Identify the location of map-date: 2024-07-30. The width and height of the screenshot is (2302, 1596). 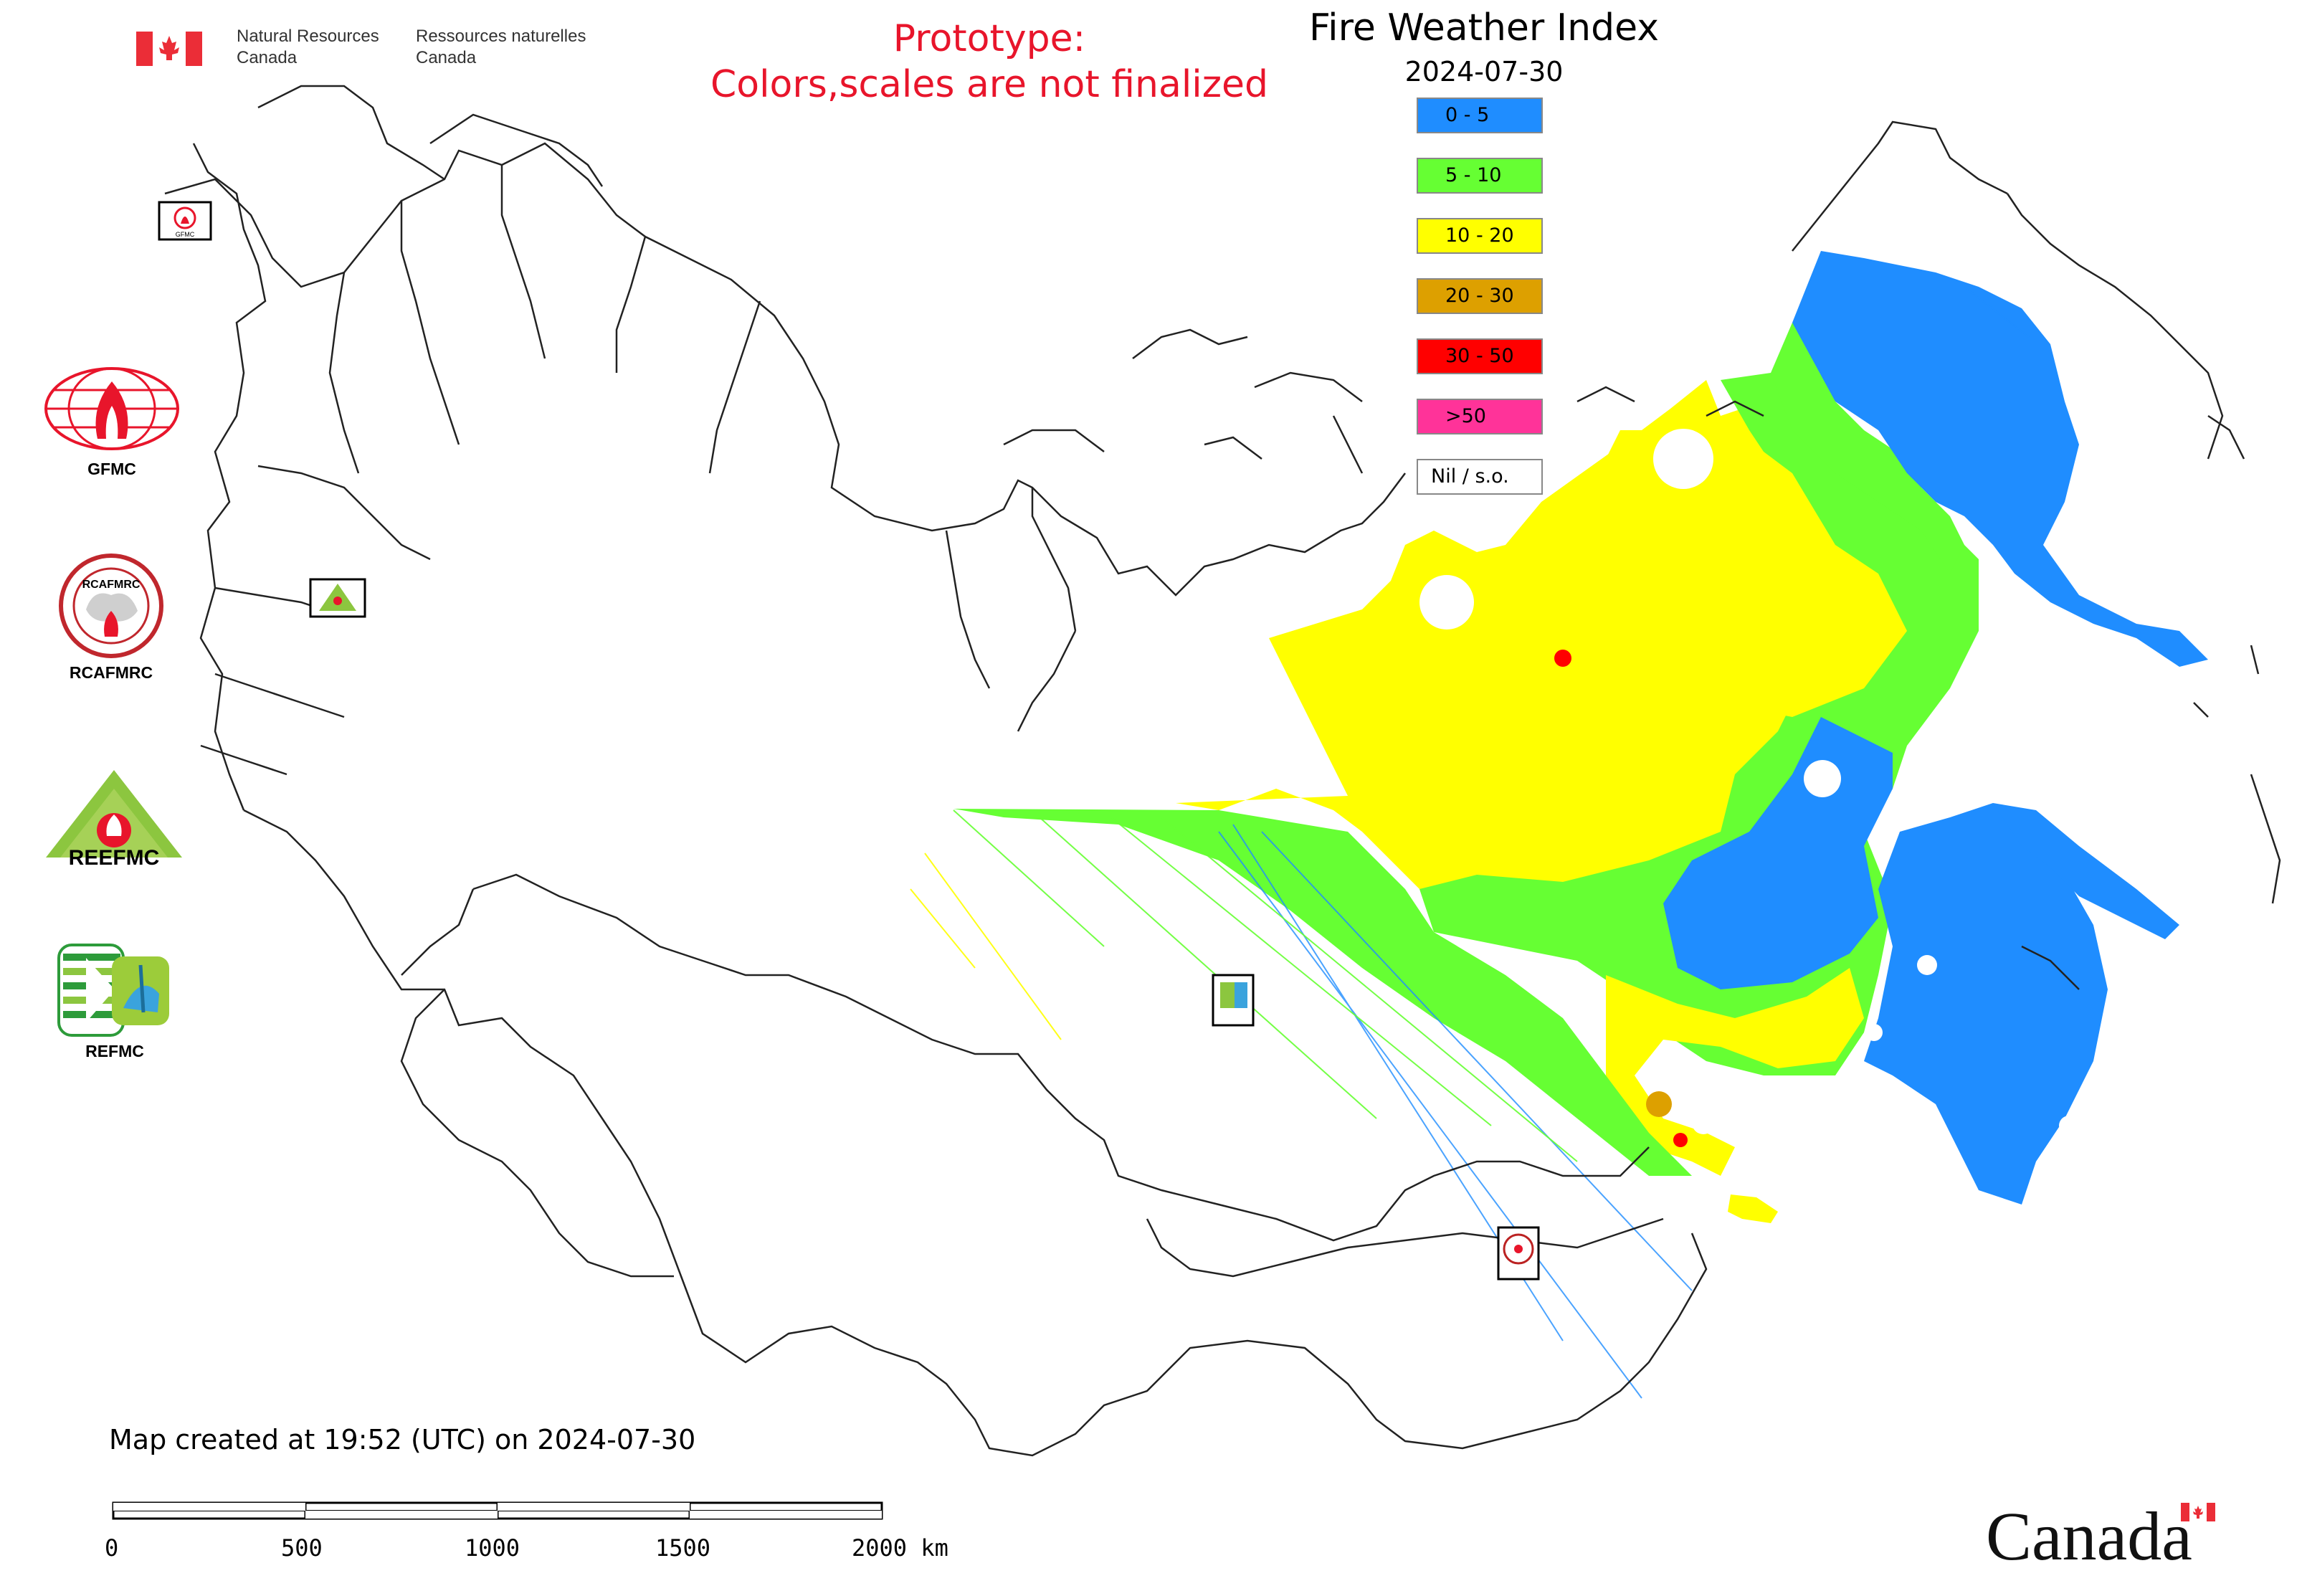
(1484, 71).